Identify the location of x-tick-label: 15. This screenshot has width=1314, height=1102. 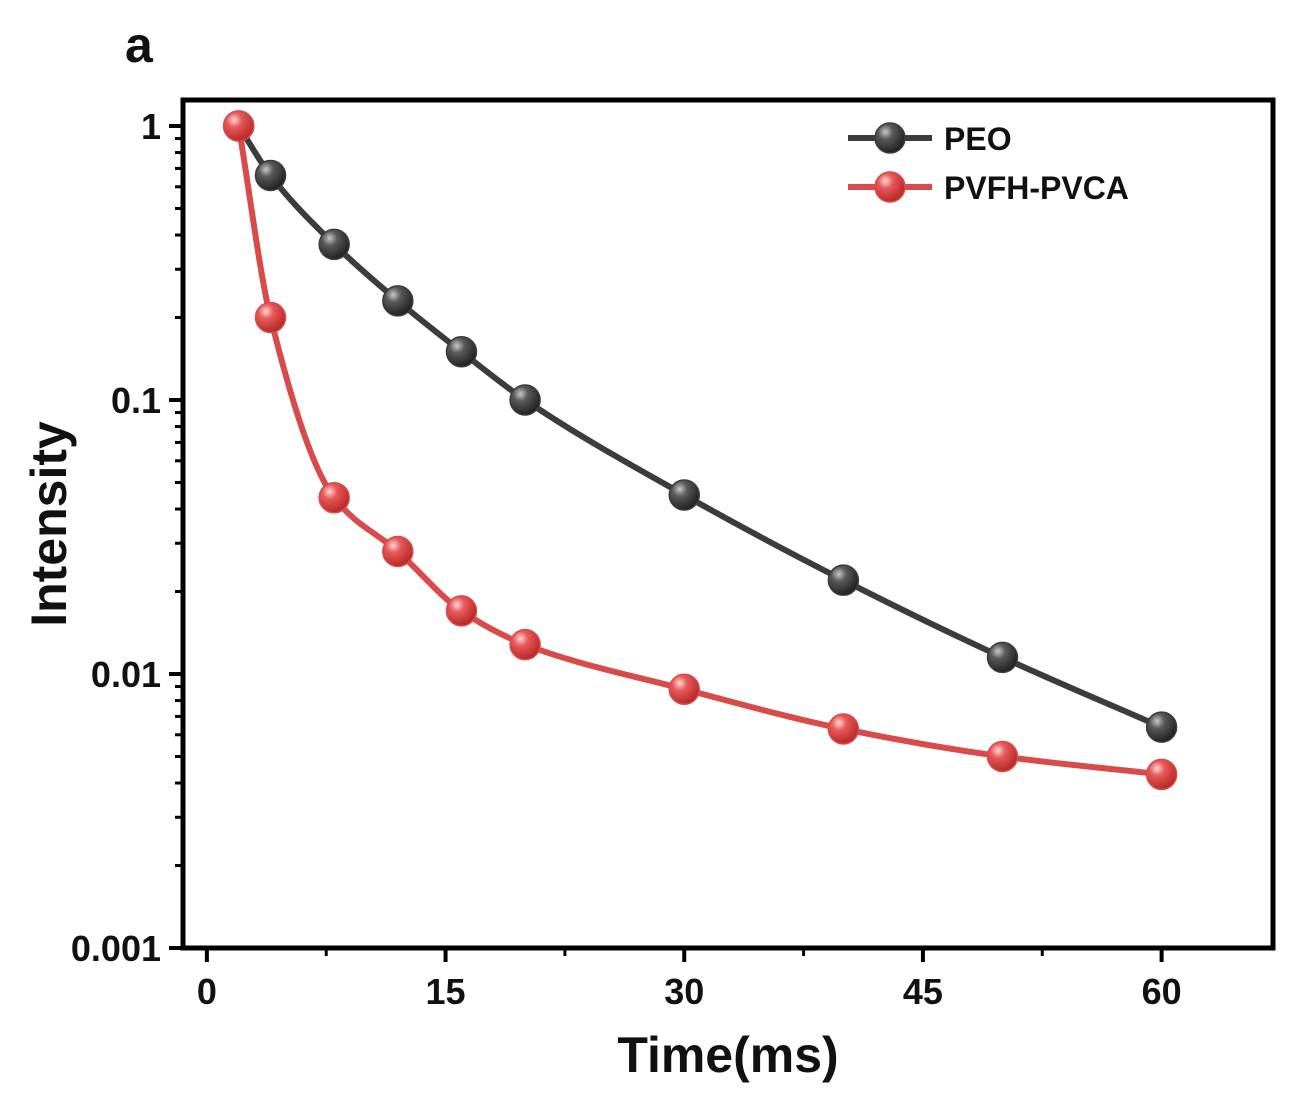
(446, 991).